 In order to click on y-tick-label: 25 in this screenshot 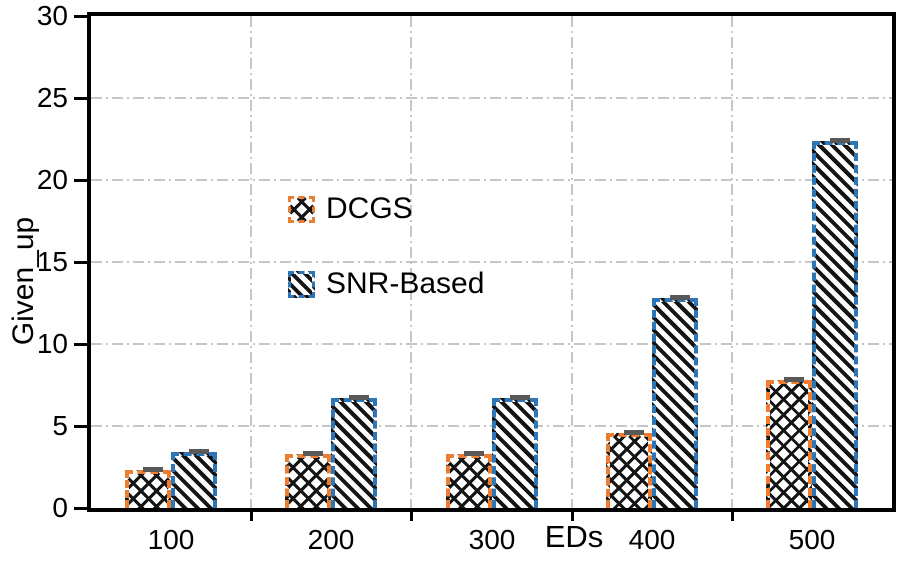, I will do `click(52, 97)`.